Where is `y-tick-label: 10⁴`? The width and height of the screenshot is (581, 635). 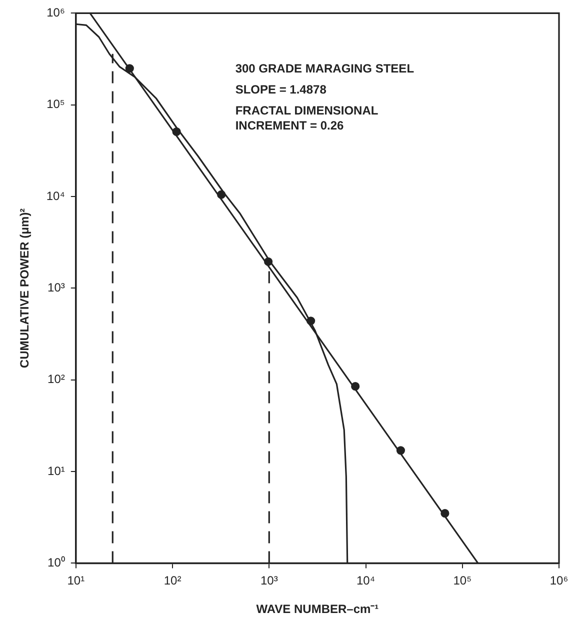
y-tick-label: 10⁴ is located at coordinates (55, 195).